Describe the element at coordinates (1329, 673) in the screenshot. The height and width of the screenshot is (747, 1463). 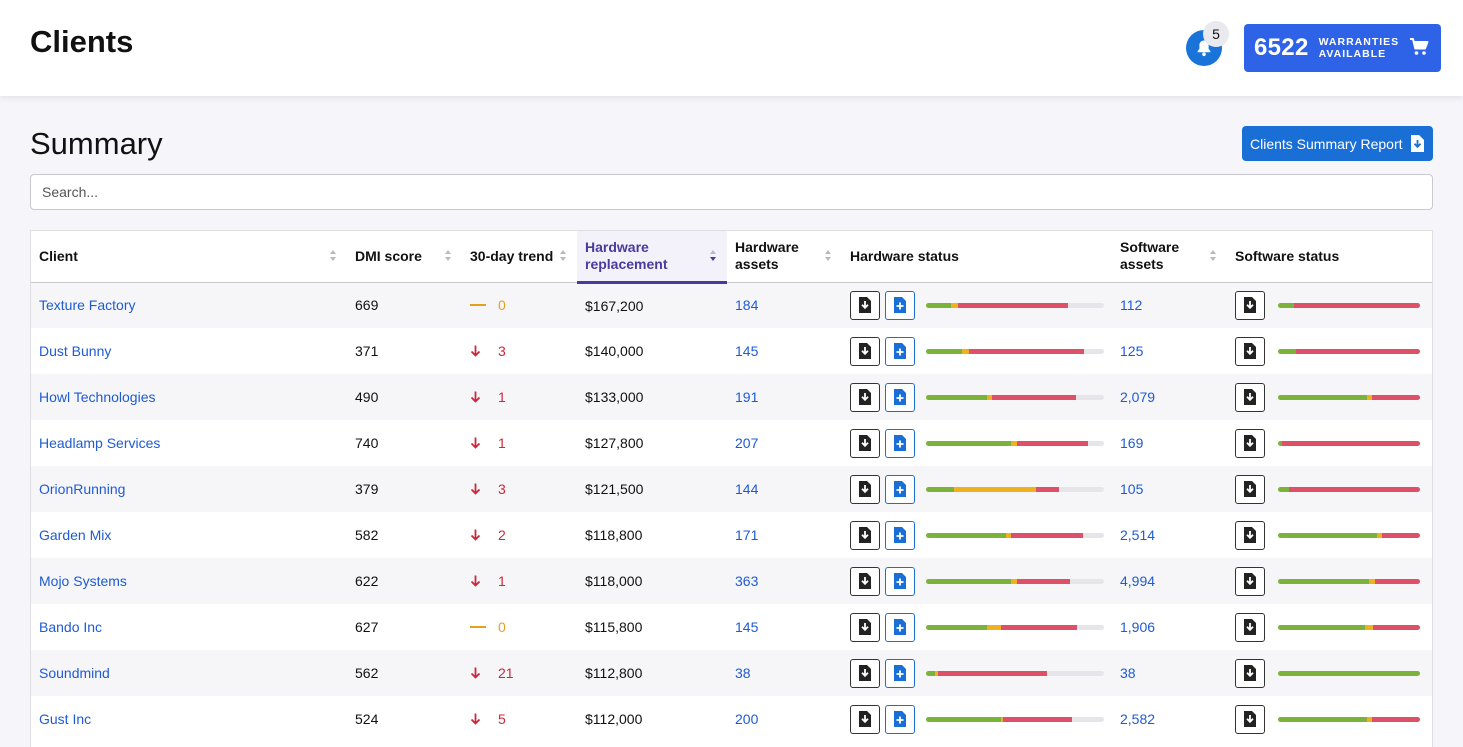
I see `software-status-cell` at that location.